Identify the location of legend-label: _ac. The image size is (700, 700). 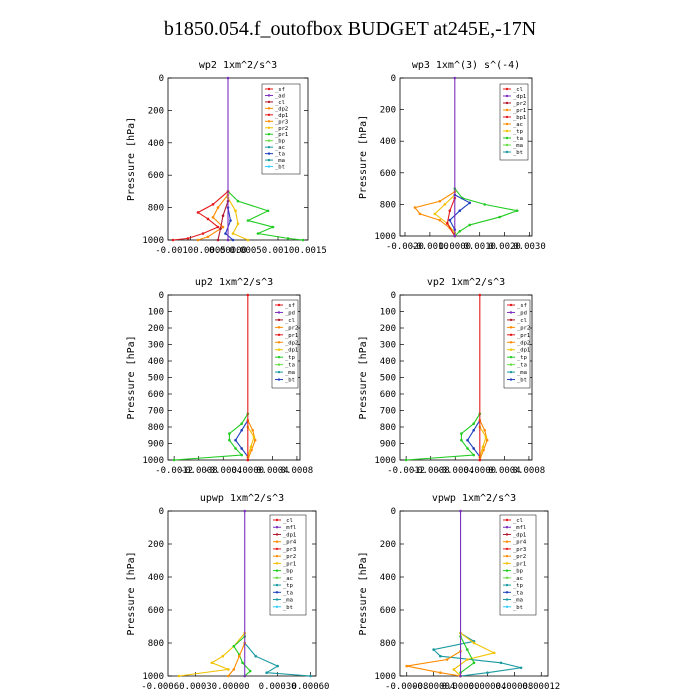
(518, 125).